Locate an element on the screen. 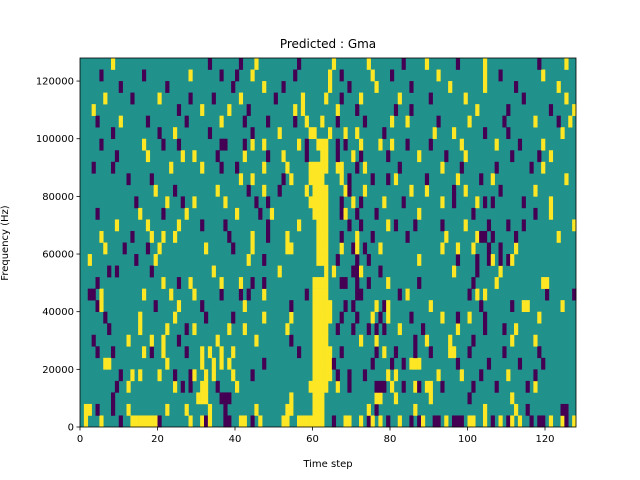 The height and width of the screenshot is (480, 640). y-tick-label: 60000 is located at coordinates (58, 255).